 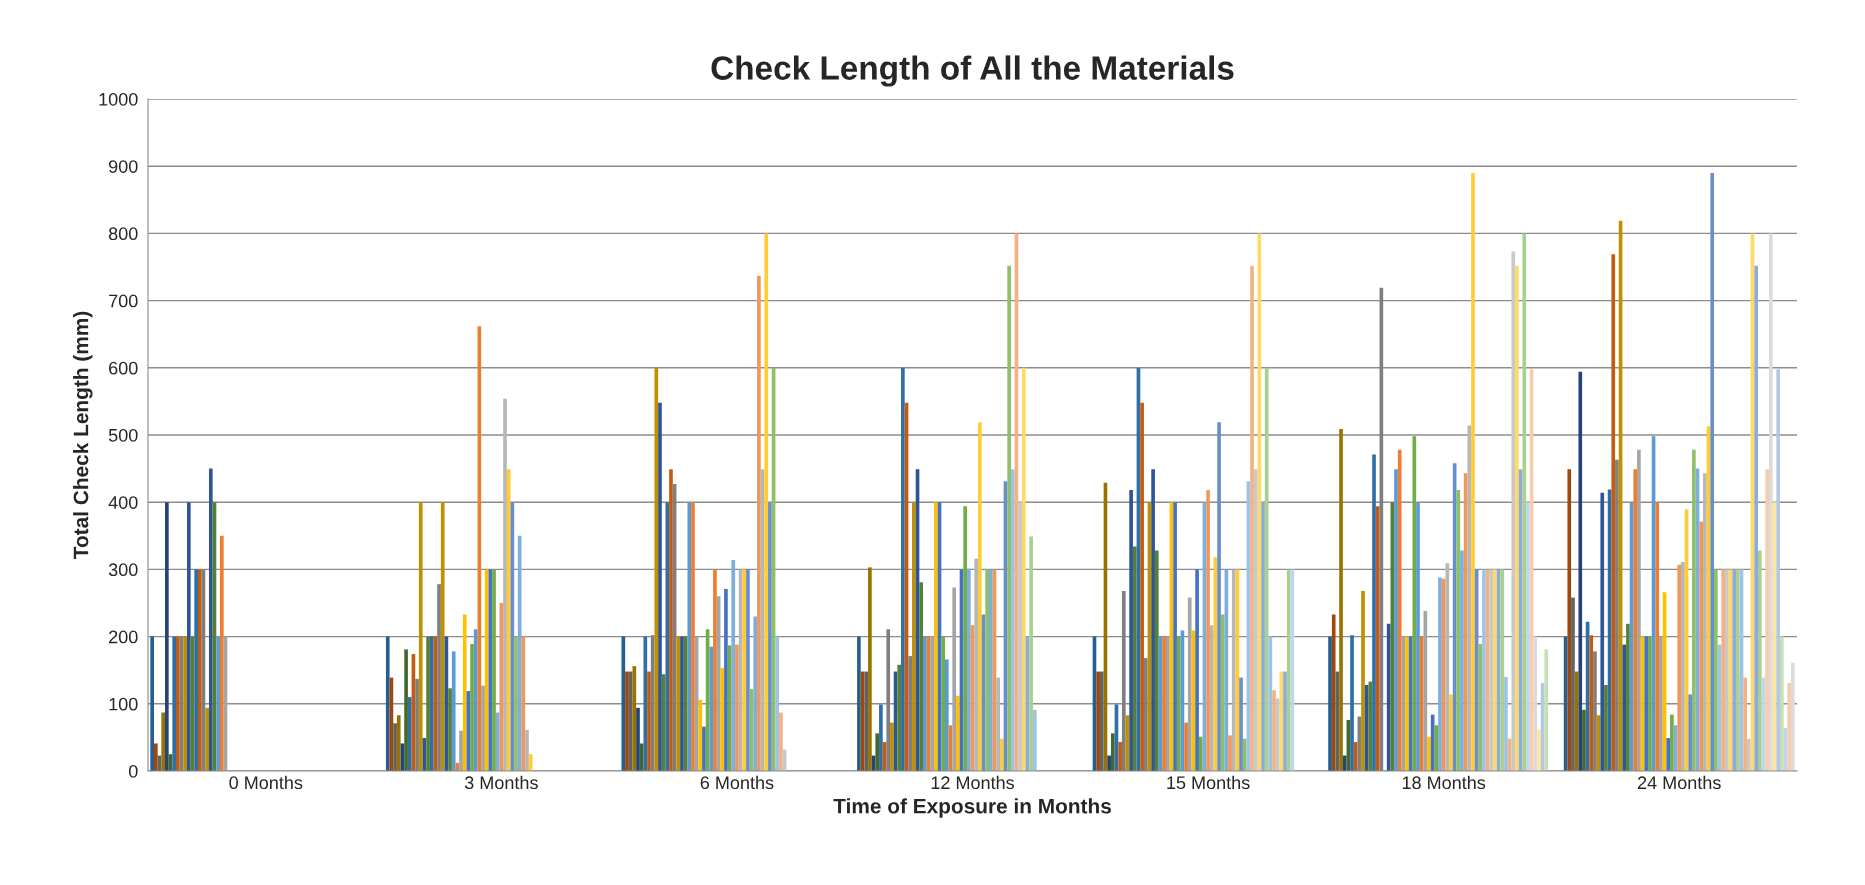 I want to click on y-tick-label: 0, so click(x=133, y=771).